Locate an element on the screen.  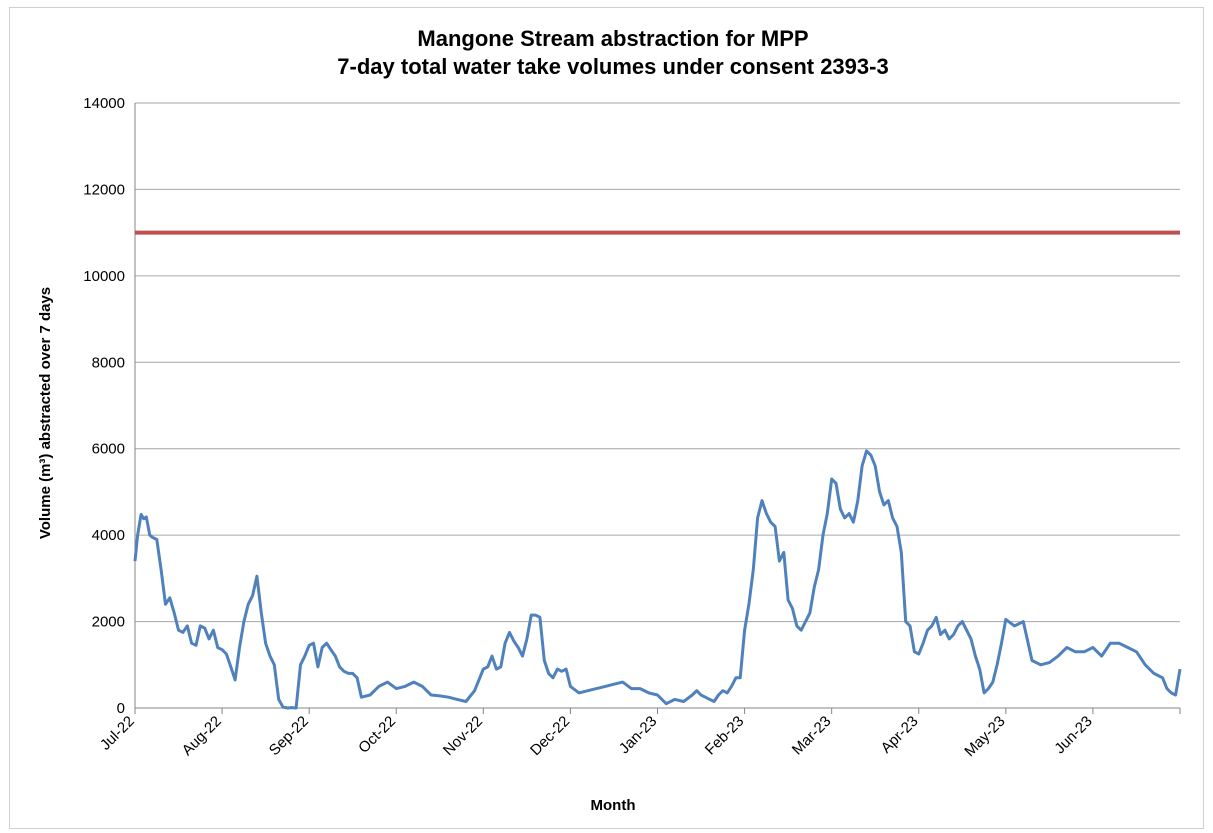
x-tick-label: Oct-22 is located at coordinates (377, 735).